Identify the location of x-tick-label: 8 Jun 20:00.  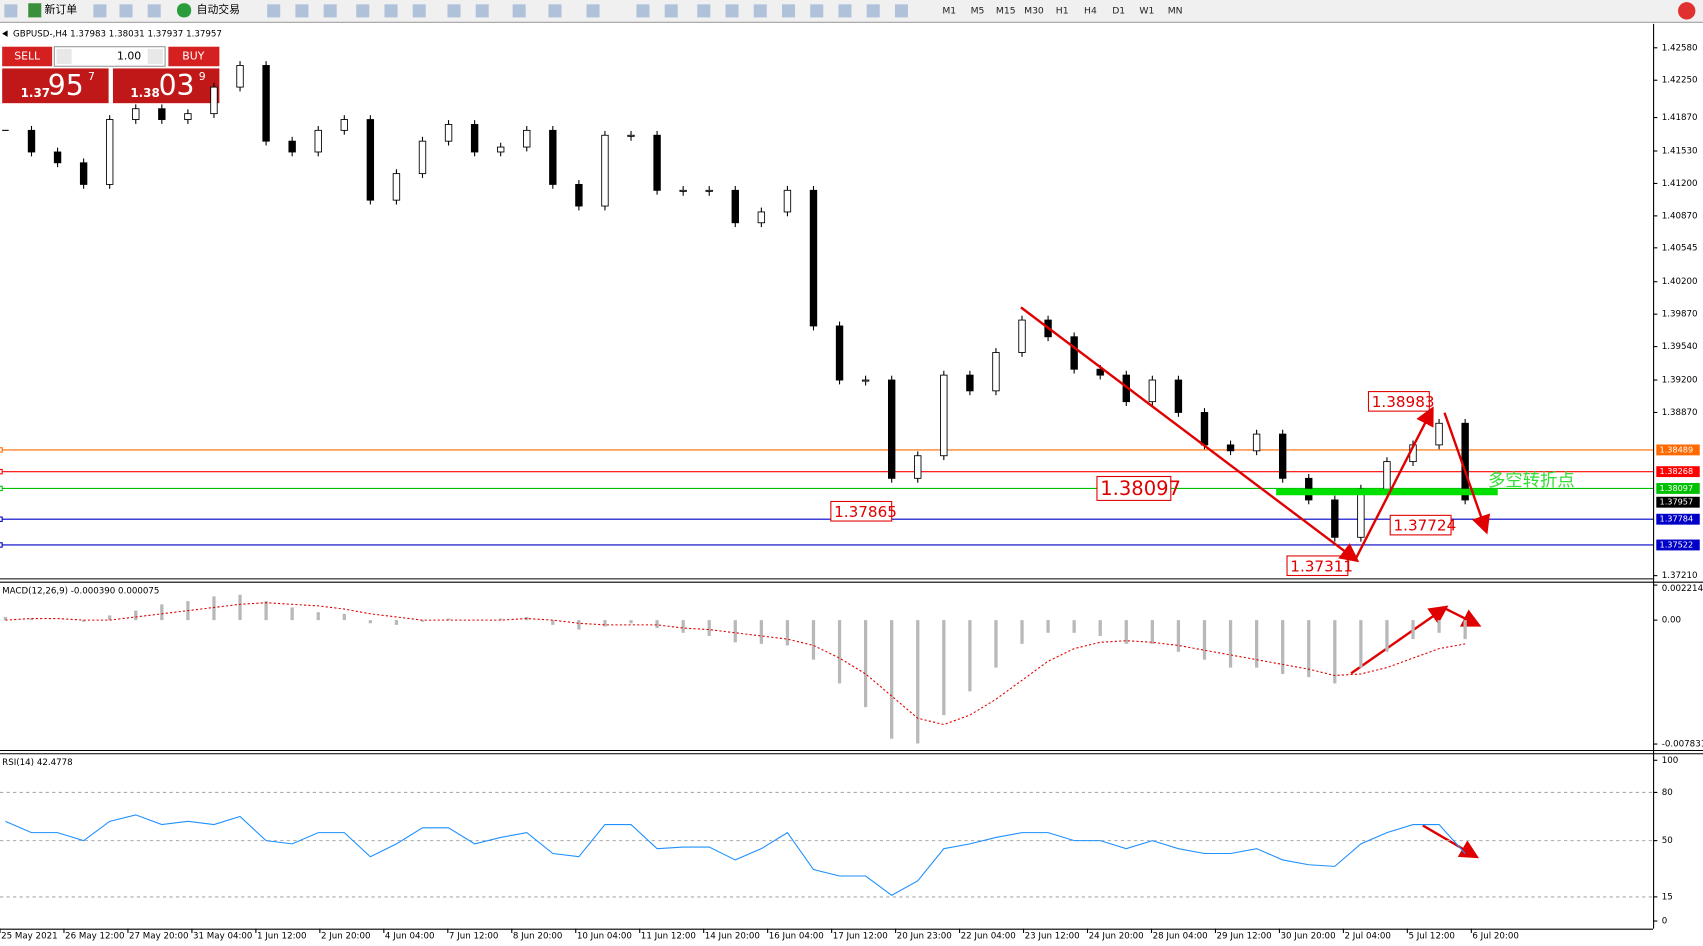
(538, 937).